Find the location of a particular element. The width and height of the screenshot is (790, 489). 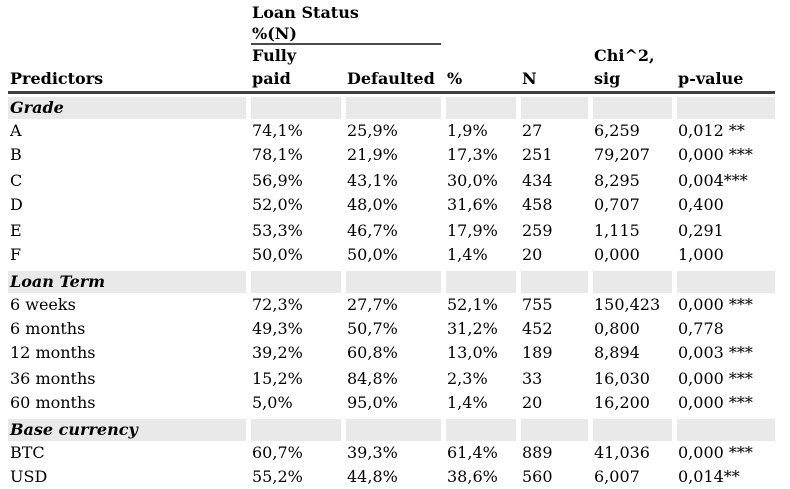

cell-fully-paid: 60,7% is located at coordinates (277, 452).